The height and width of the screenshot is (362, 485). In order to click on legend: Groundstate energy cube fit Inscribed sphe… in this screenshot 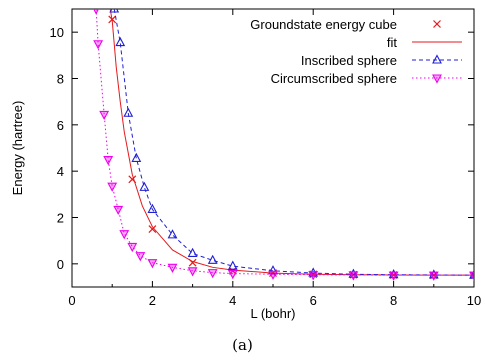, I will do `click(356, 51)`.